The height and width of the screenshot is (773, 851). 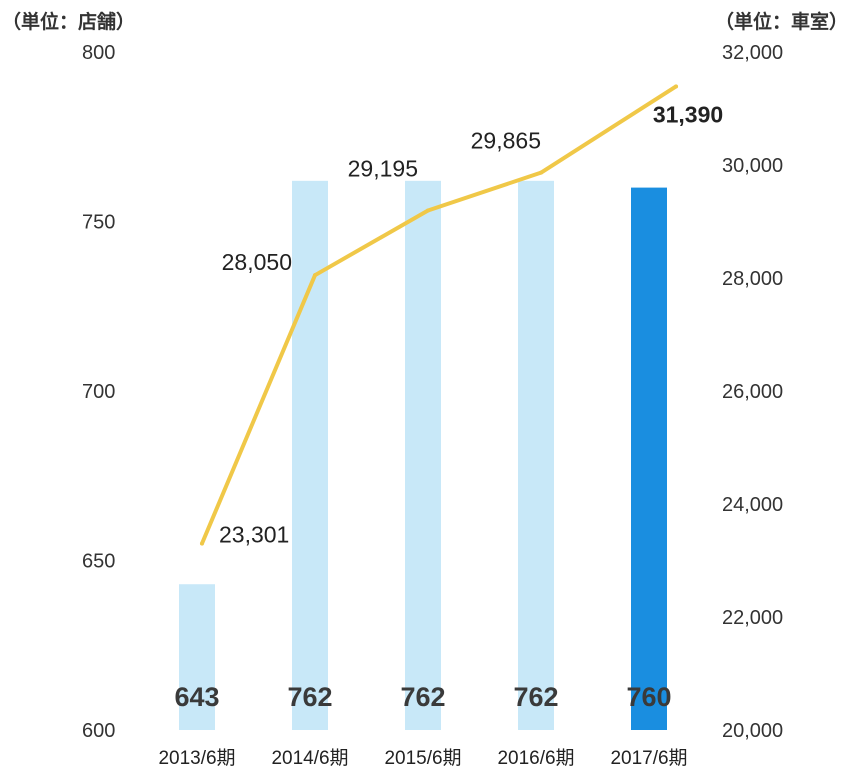 I want to click on right-tick-label: 26,000, so click(x=752, y=392).